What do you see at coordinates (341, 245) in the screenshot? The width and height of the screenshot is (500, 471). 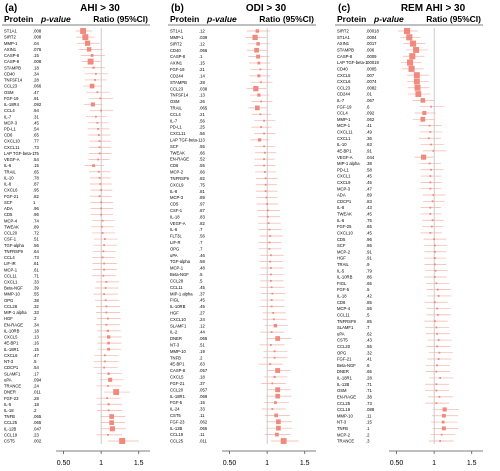 I see `protein-name: SCF` at bounding box center [341, 245].